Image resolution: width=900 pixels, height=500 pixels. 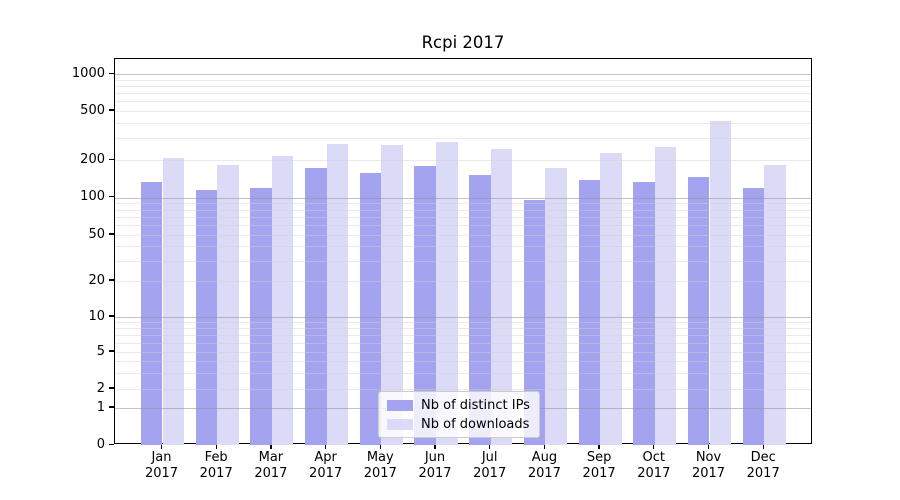 What do you see at coordinates (599, 465) in the screenshot?
I see `x-tick-label: Sep 2017` at bounding box center [599, 465].